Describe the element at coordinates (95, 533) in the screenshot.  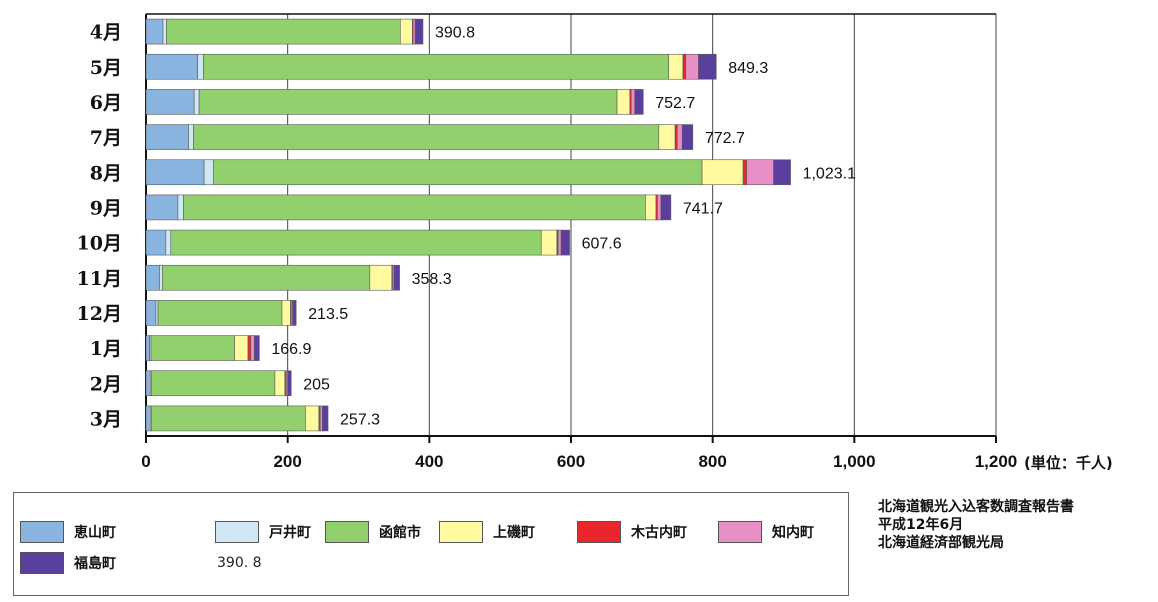
I see `legend-label: 恵山町` at that location.